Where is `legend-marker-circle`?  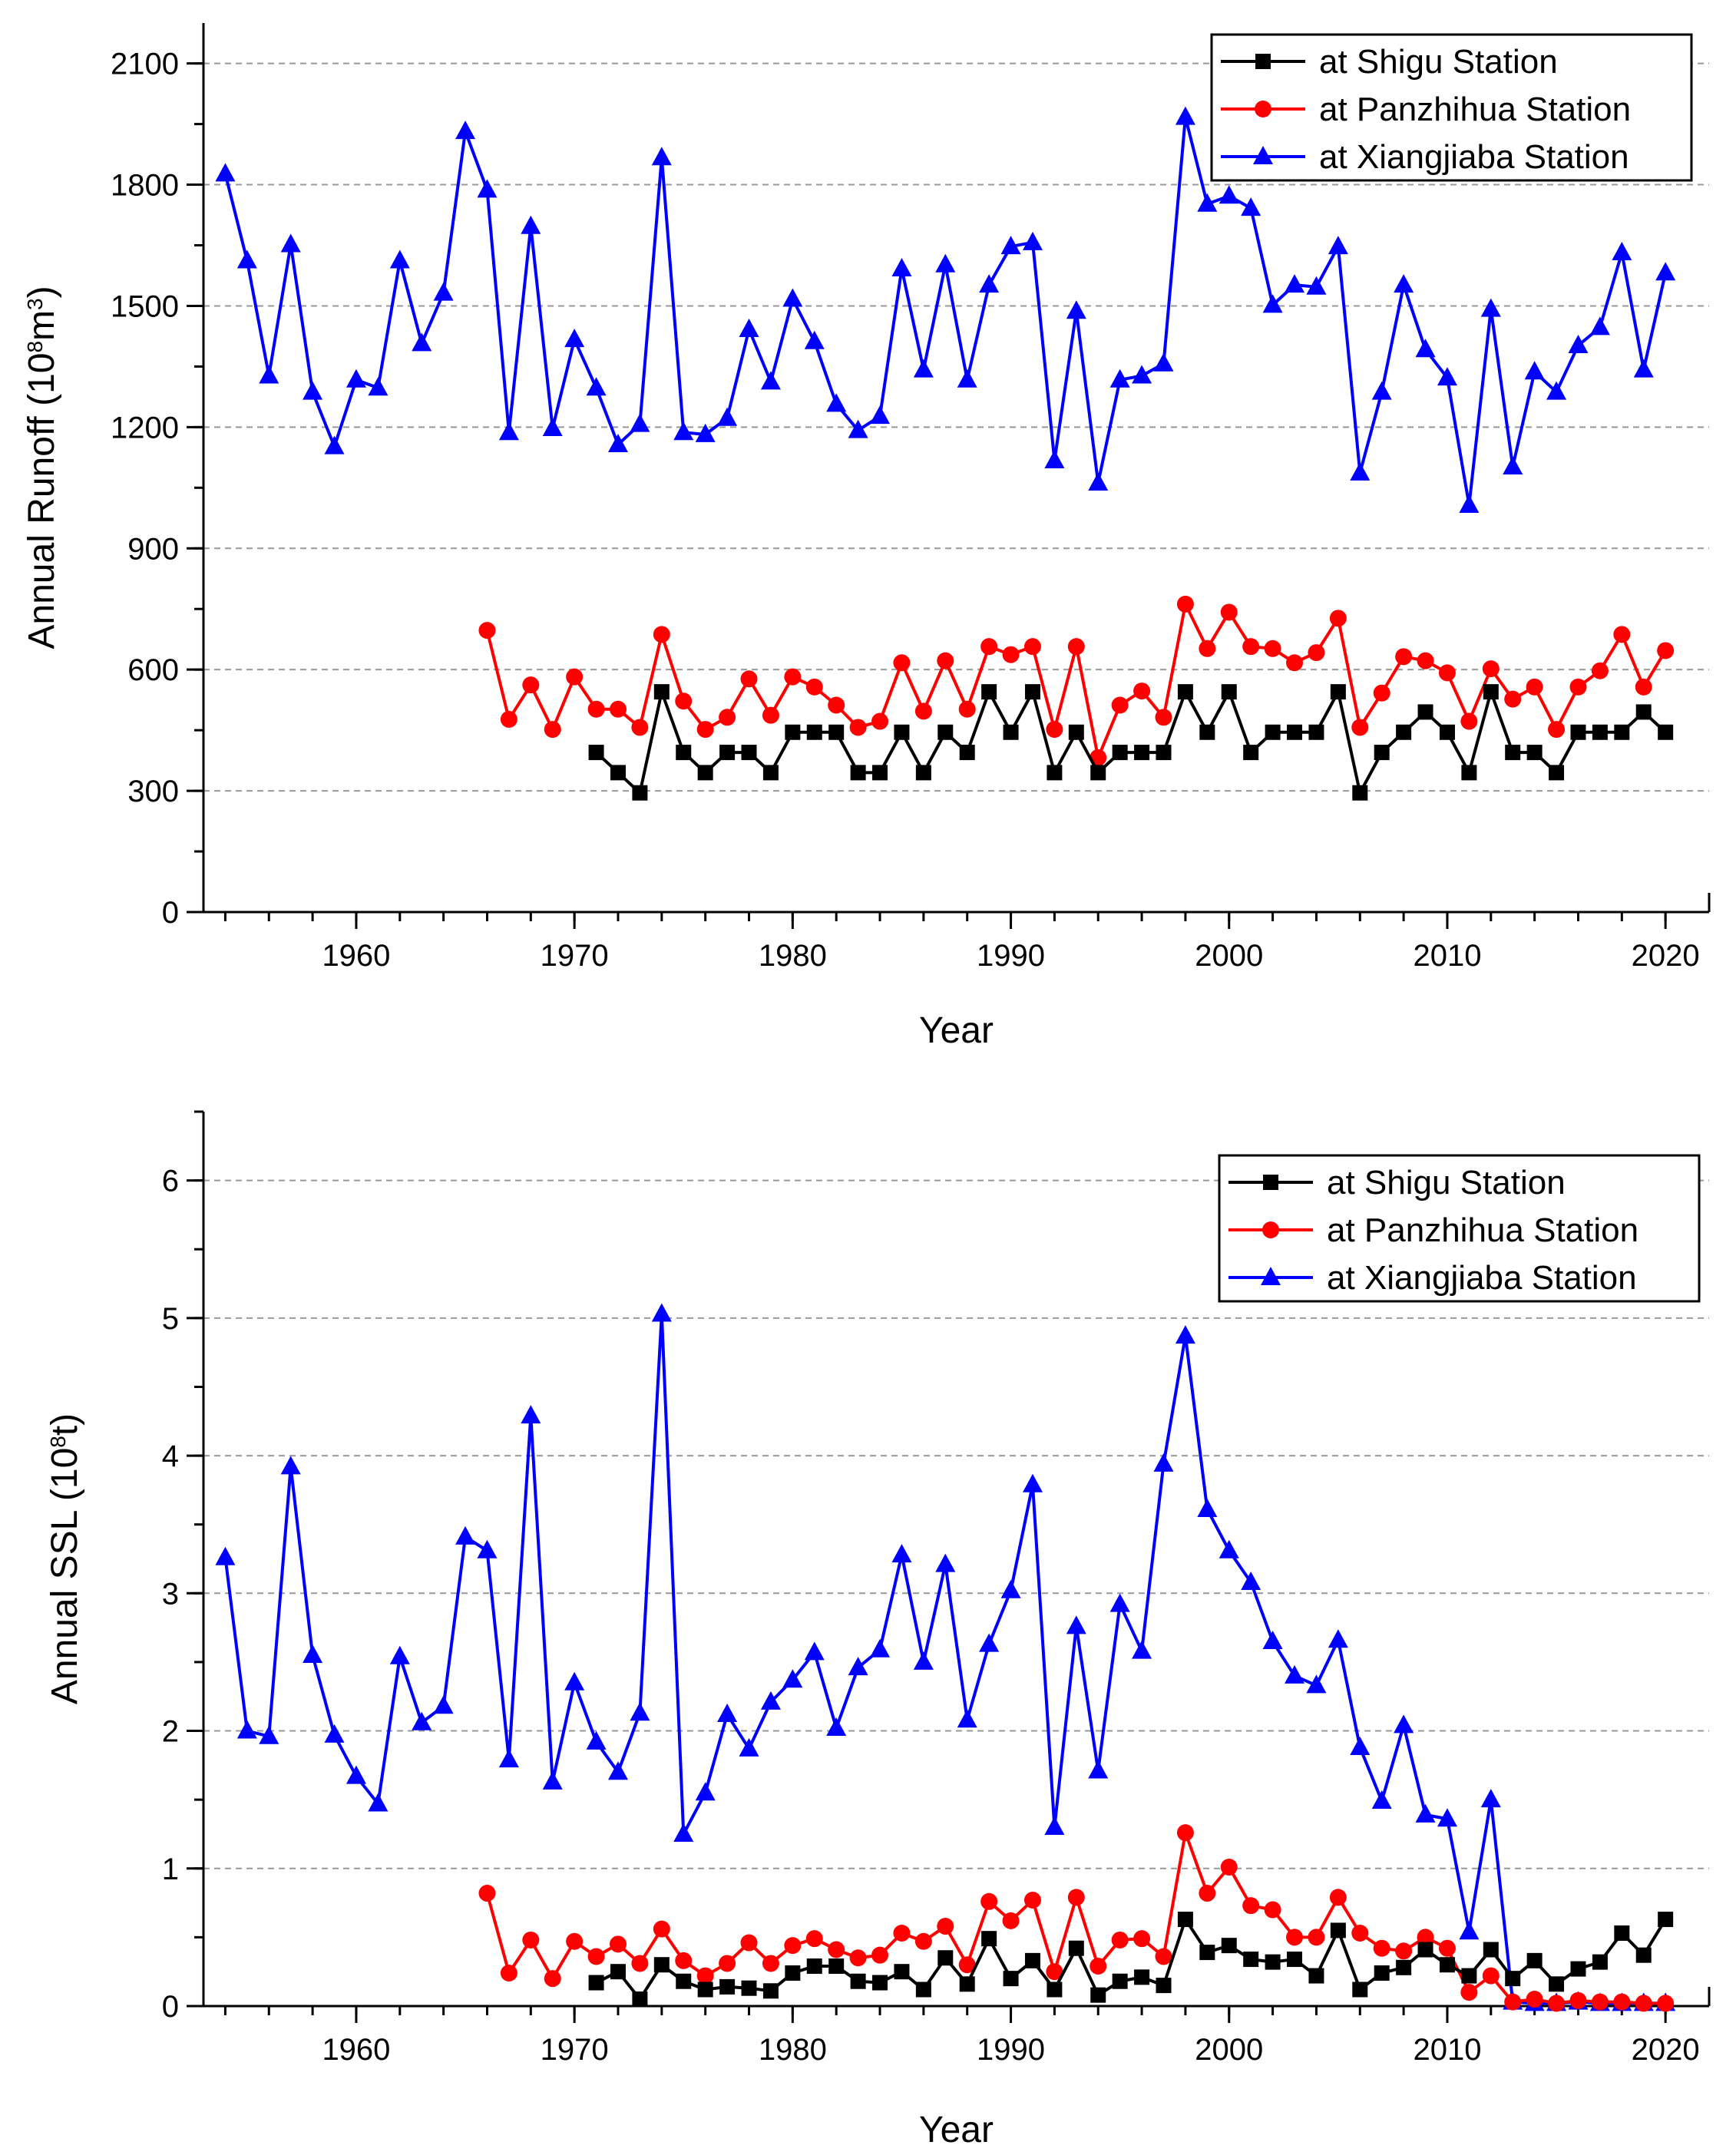 legend-marker-circle is located at coordinates (1270, 1229).